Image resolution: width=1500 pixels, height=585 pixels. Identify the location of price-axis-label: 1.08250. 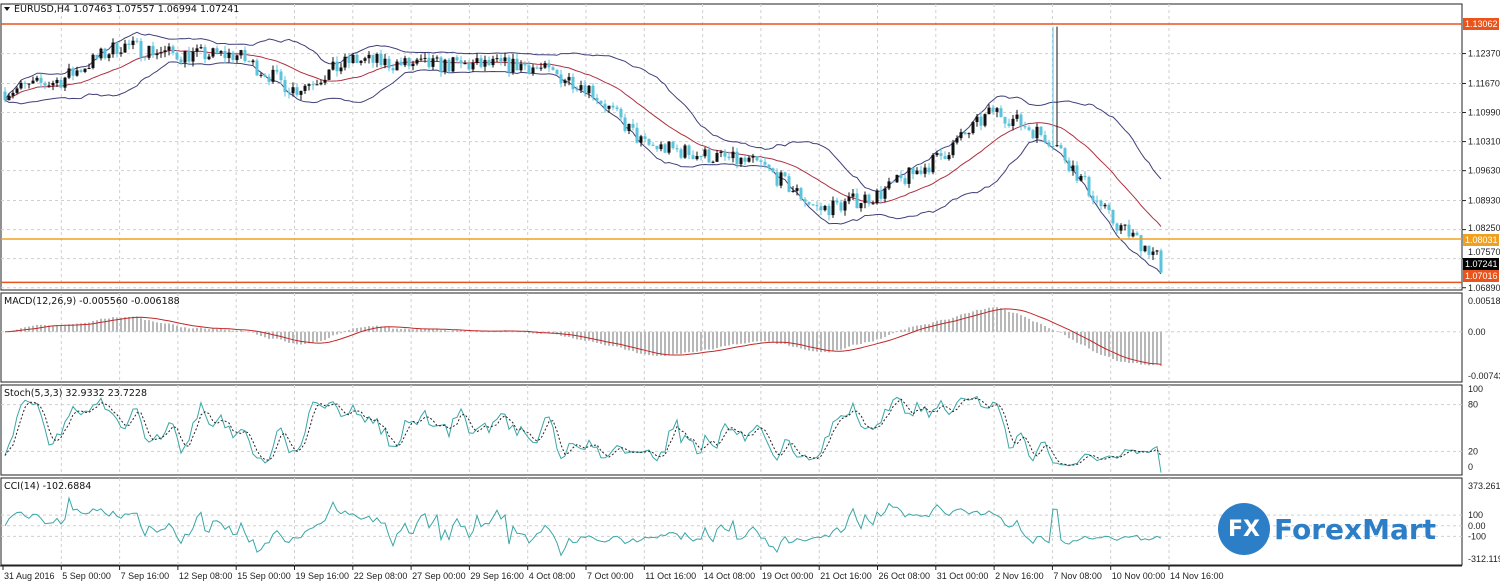
(1484, 228).